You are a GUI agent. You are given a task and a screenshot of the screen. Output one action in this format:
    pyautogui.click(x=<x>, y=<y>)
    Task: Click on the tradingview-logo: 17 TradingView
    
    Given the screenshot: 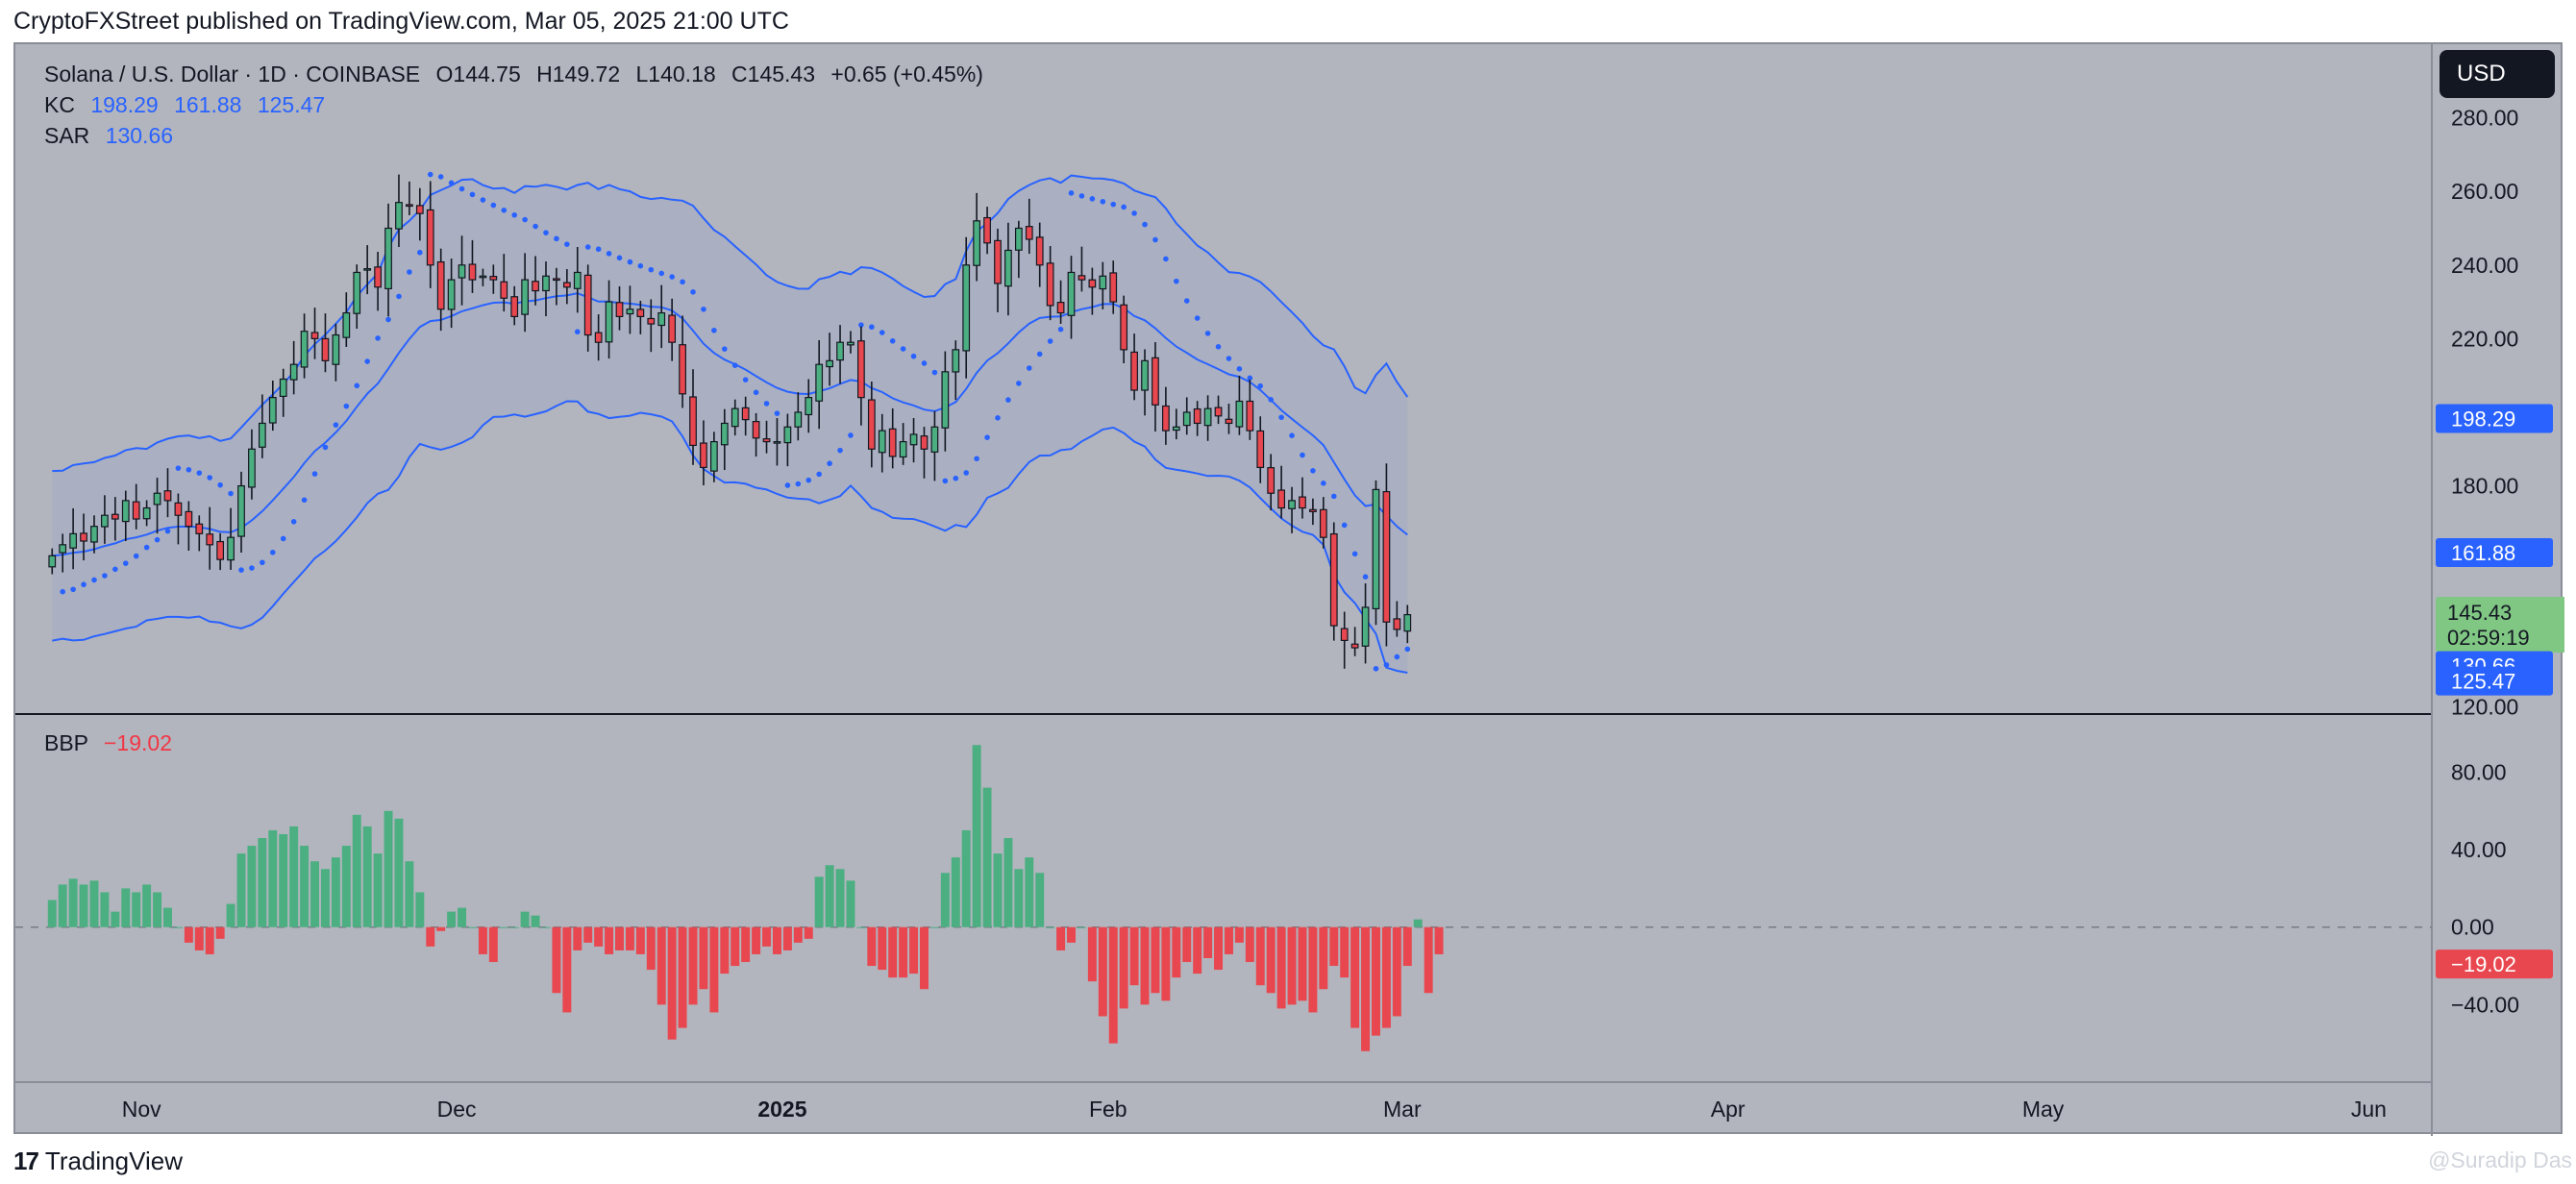 What is the action you would take?
    pyautogui.click(x=98, y=1161)
    